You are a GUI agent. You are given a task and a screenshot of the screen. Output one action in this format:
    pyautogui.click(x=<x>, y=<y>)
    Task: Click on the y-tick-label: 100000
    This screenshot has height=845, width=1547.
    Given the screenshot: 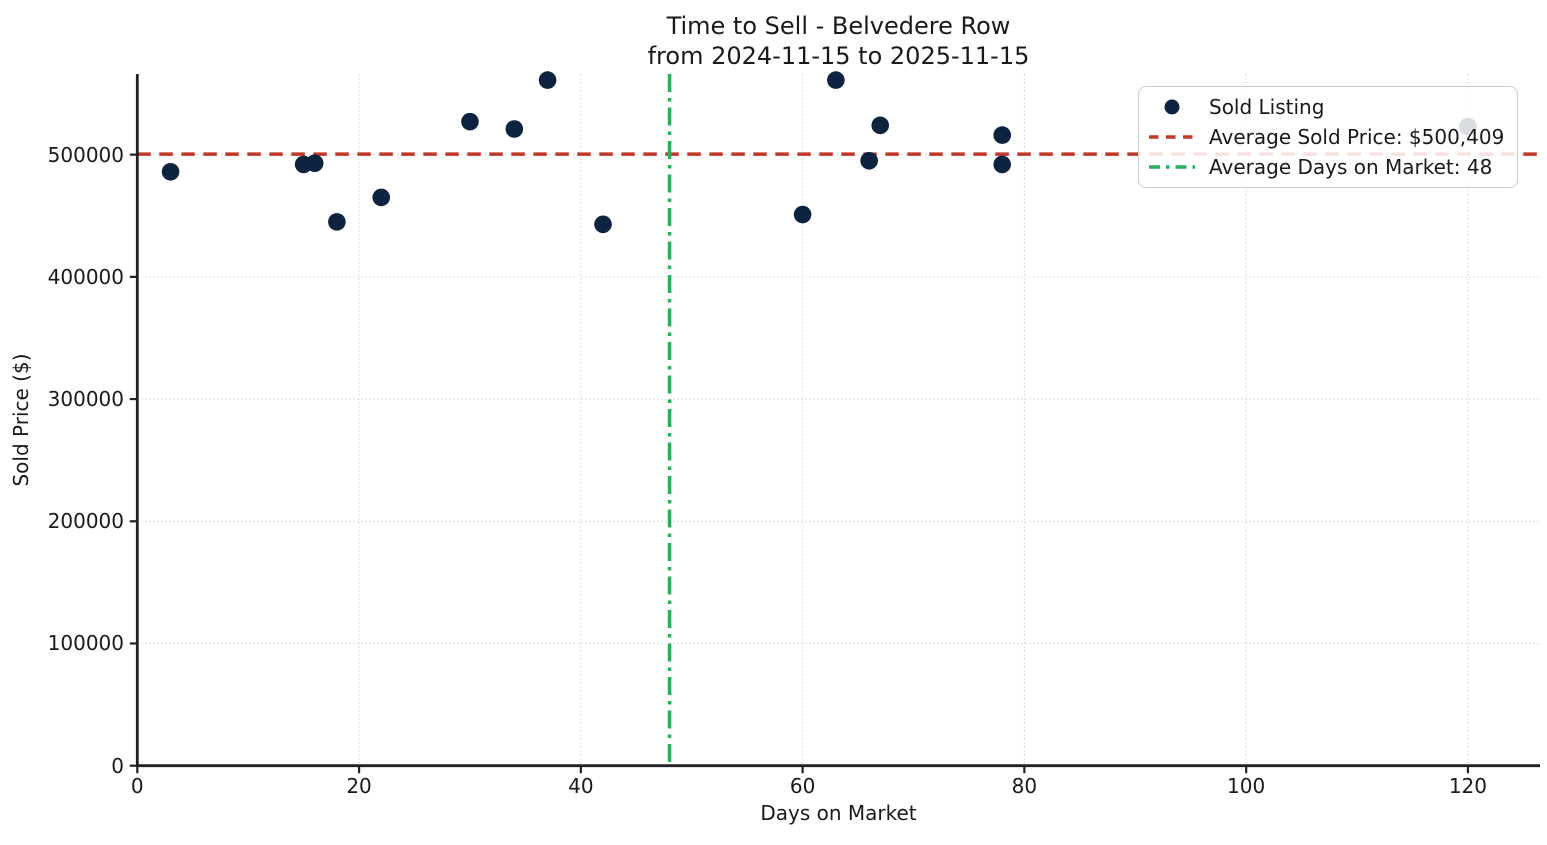 What is the action you would take?
    pyautogui.click(x=85, y=643)
    